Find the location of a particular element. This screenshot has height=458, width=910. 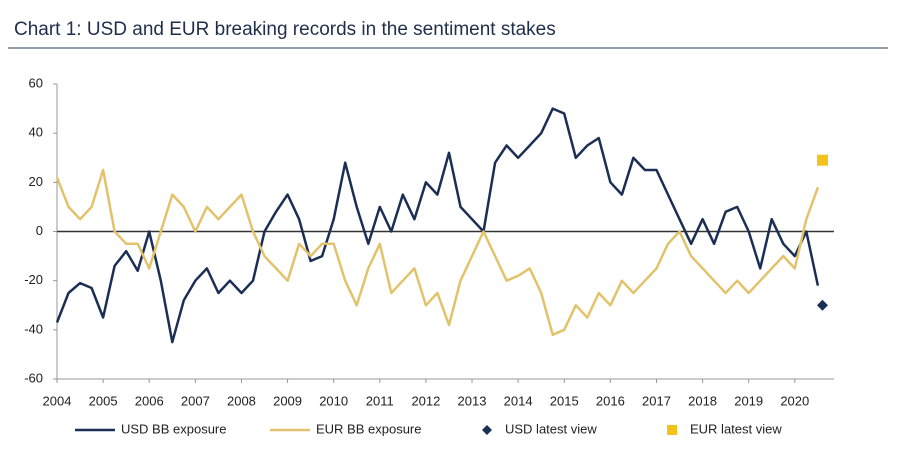

x-tick-label: 2004 is located at coordinates (57, 400).